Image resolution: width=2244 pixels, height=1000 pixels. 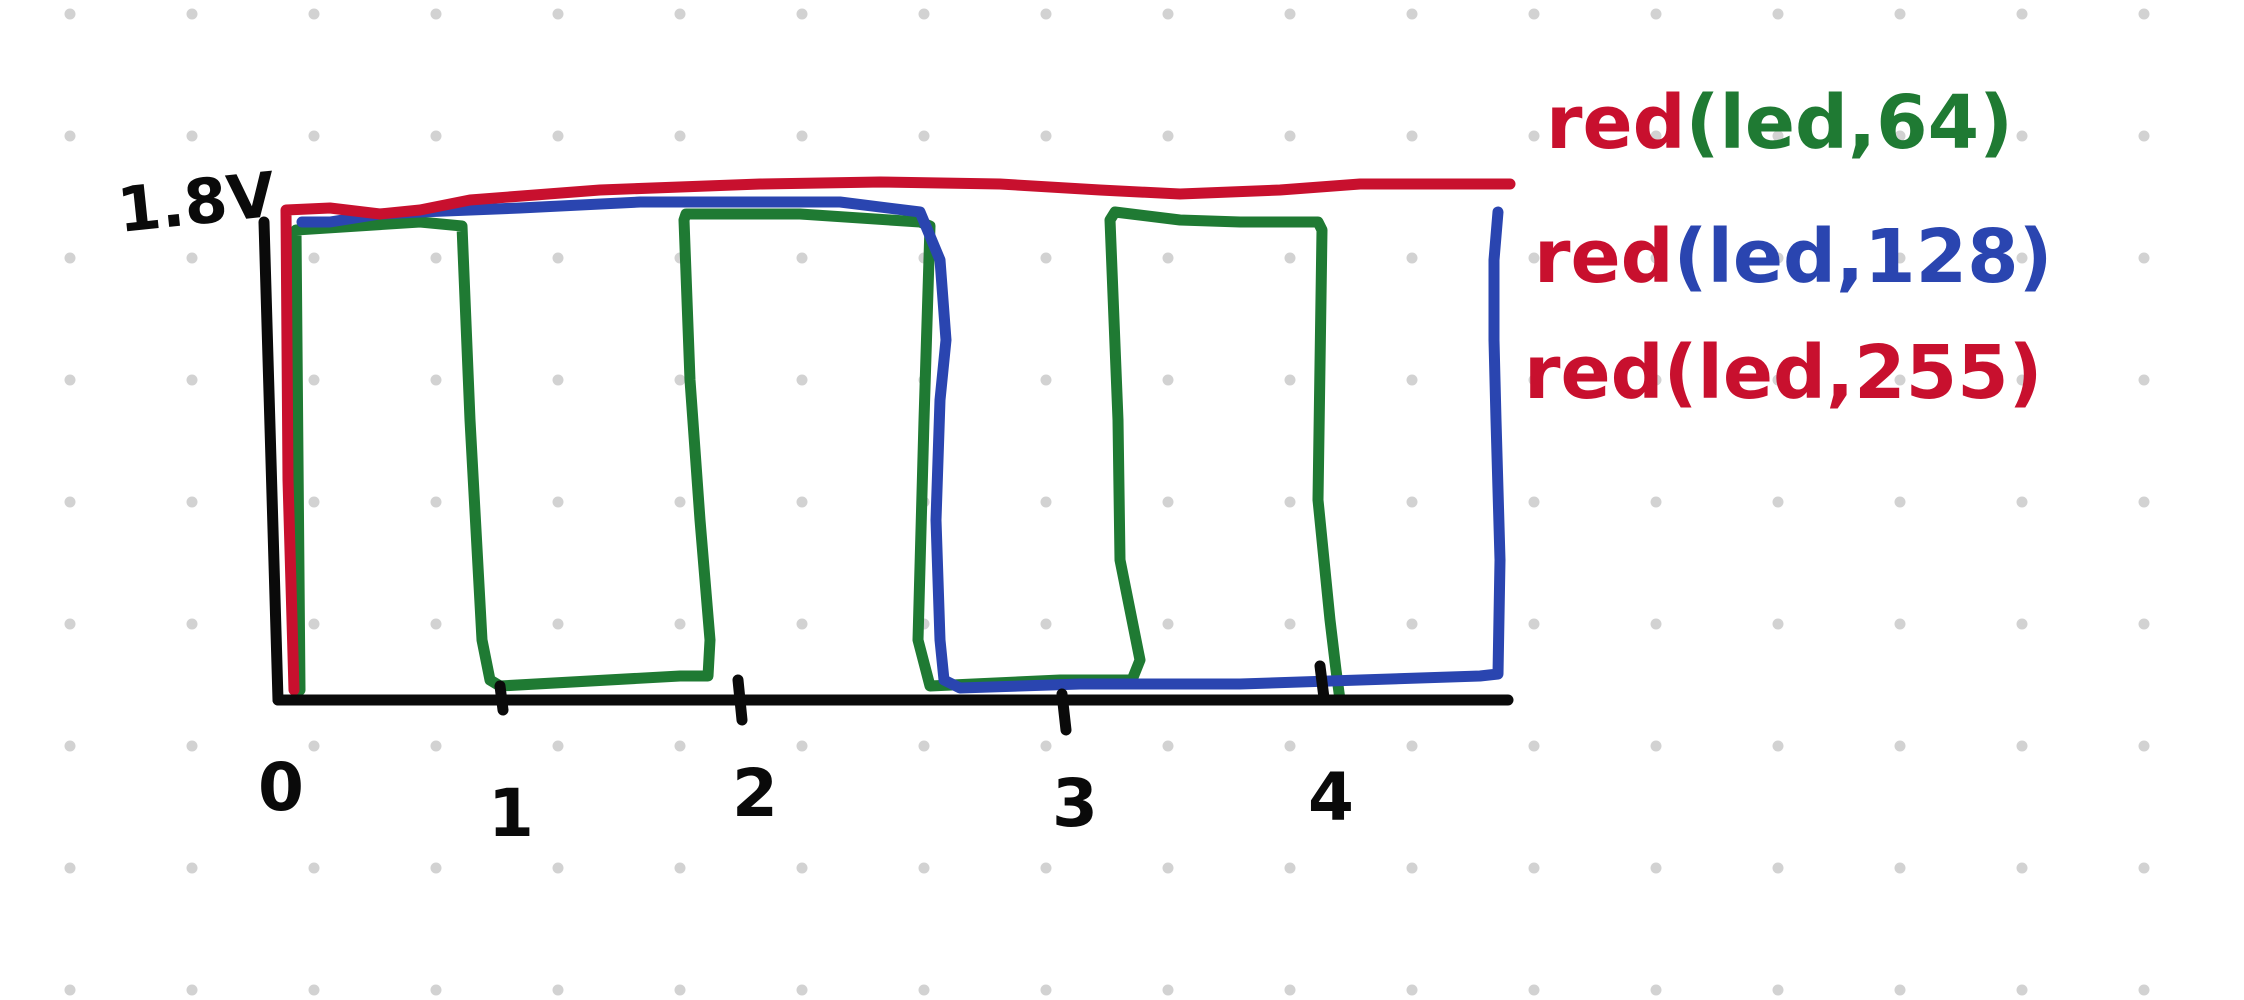 I want to click on x-tick-label-0: 0, so click(x=281, y=787).